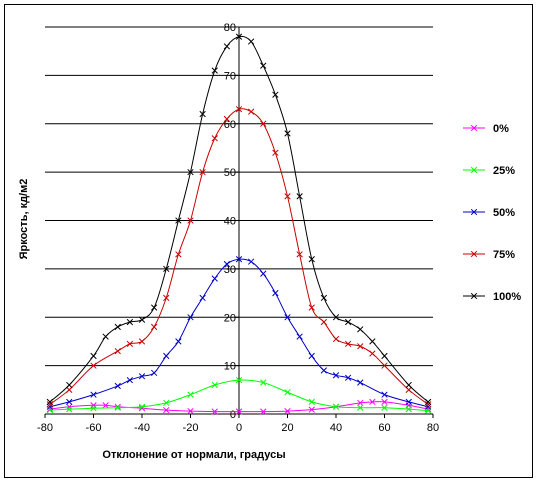 The image size is (537, 482). I want to click on legend-label-0: 0%, so click(501, 129).